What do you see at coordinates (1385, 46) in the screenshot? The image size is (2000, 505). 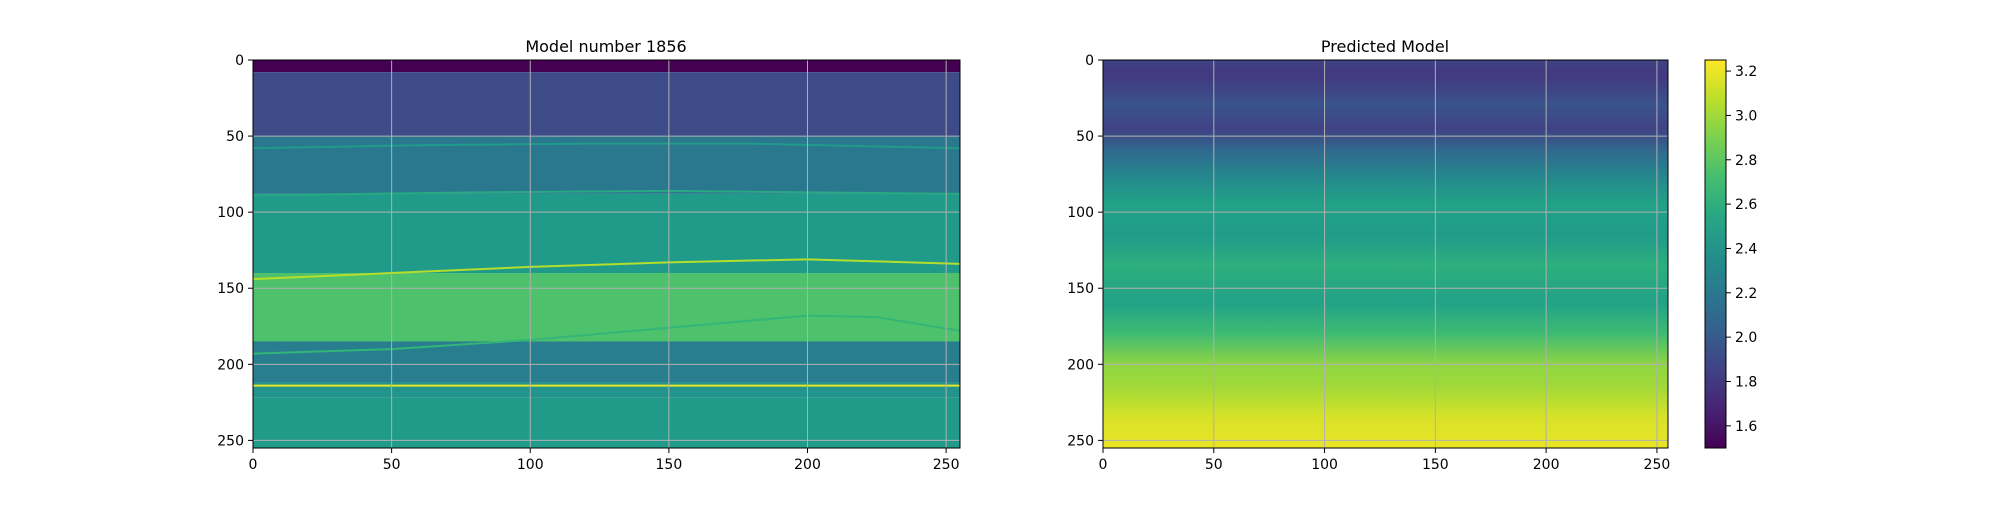 I see `chart-title: Predicted Model` at bounding box center [1385, 46].